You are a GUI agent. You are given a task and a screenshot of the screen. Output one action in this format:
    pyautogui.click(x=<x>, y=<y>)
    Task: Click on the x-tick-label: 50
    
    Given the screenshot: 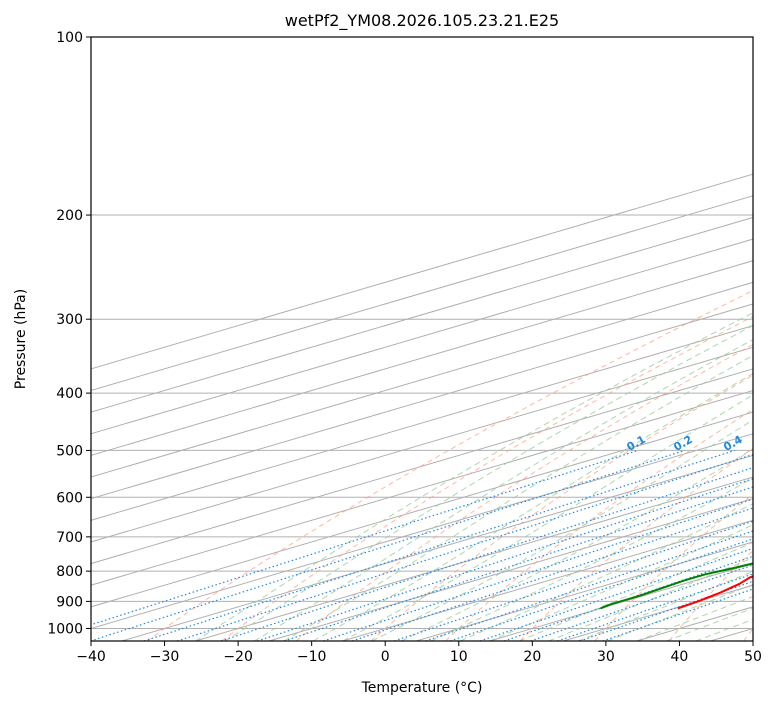 What is the action you would take?
    pyautogui.click(x=753, y=657)
    